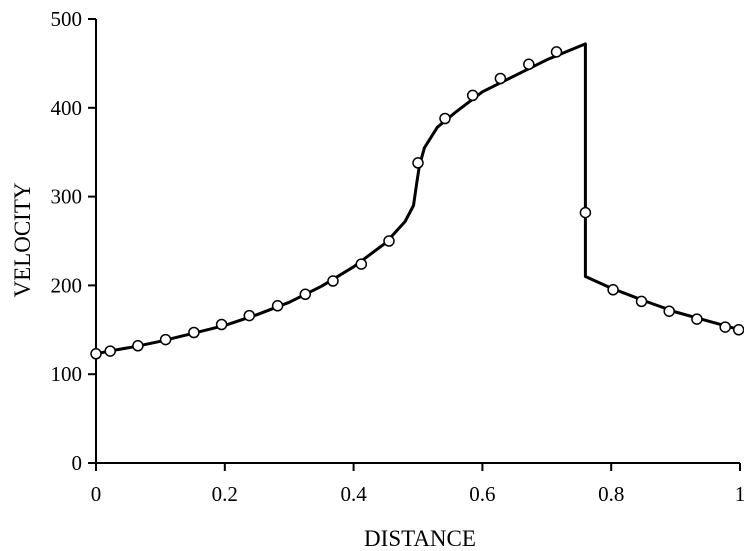  I want to click on x-tick-label: 1, so click(739, 494).